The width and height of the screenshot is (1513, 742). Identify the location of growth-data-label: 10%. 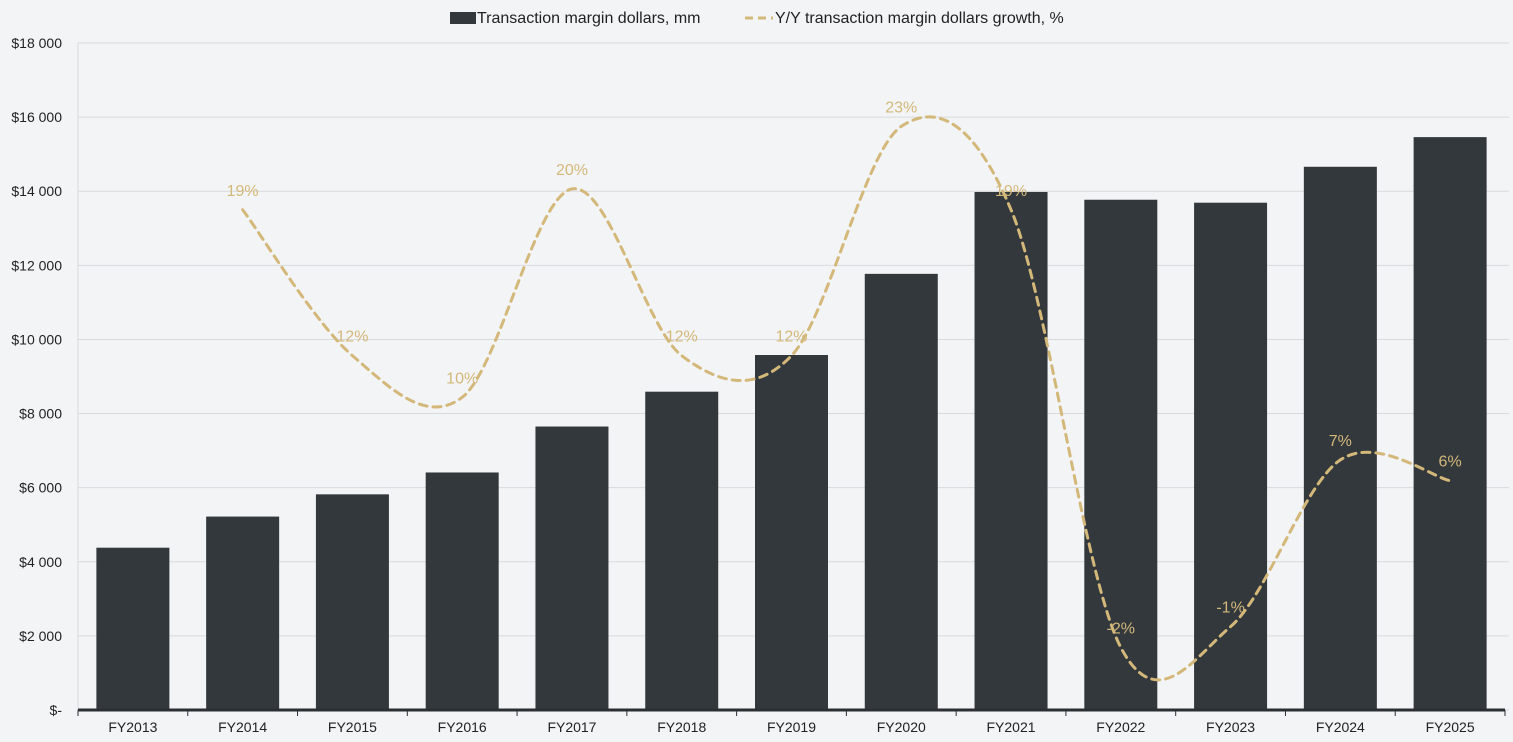
(462, 378).